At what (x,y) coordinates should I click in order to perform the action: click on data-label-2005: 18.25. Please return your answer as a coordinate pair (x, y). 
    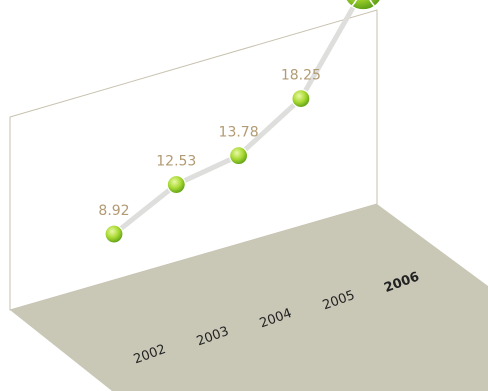
    Looking at the image, I should click on (301, 76).